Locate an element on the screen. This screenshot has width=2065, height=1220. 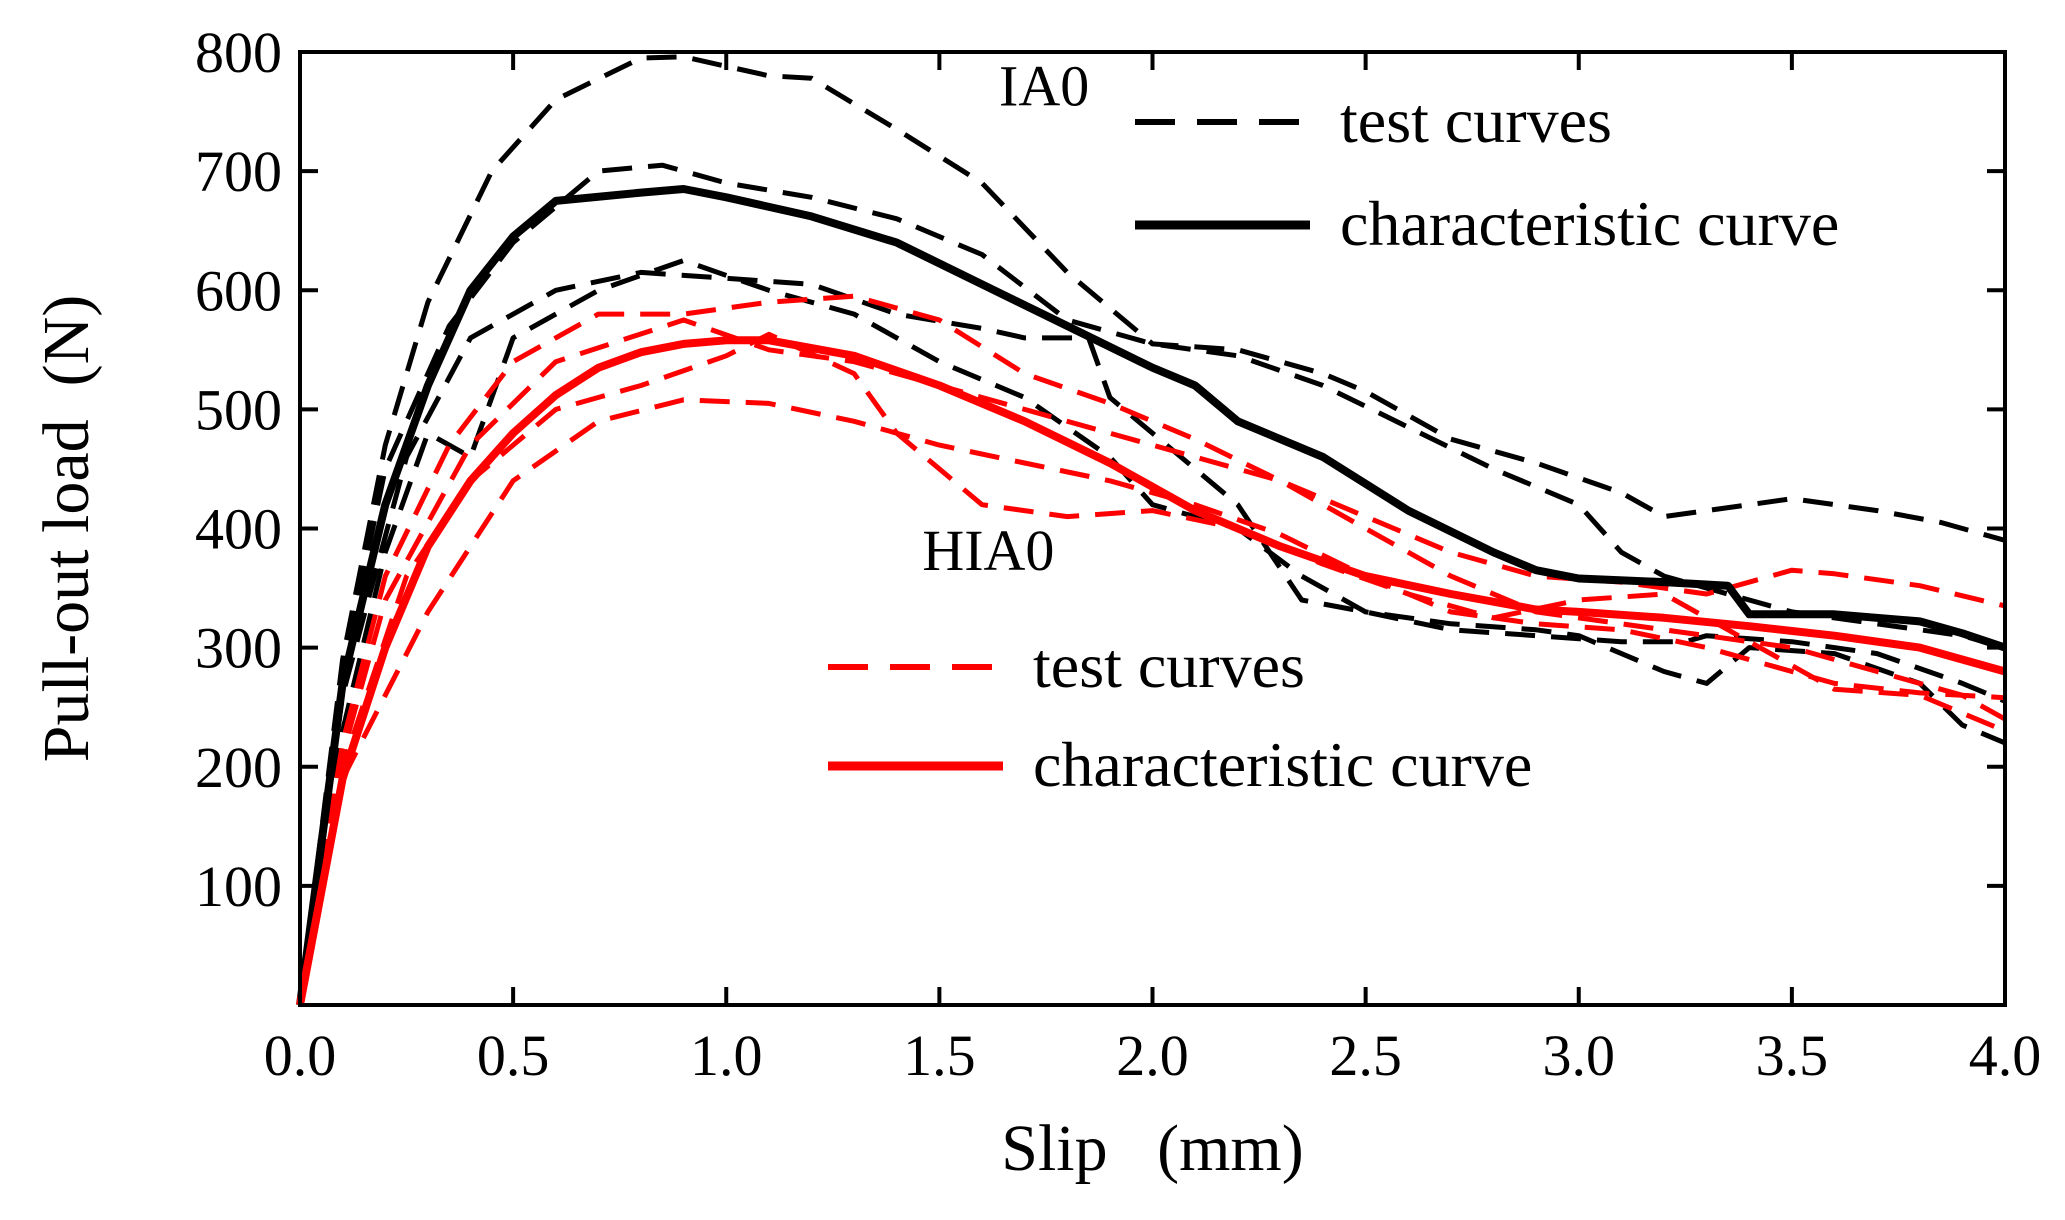
y-tick-label: 600 is located at coordinates (238, 290).